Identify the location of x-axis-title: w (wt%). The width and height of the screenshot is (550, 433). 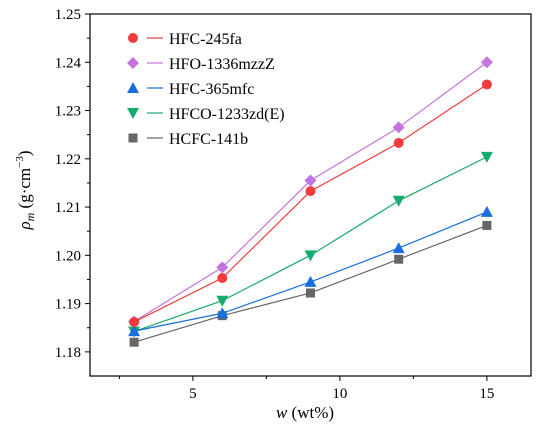
(305, 412).